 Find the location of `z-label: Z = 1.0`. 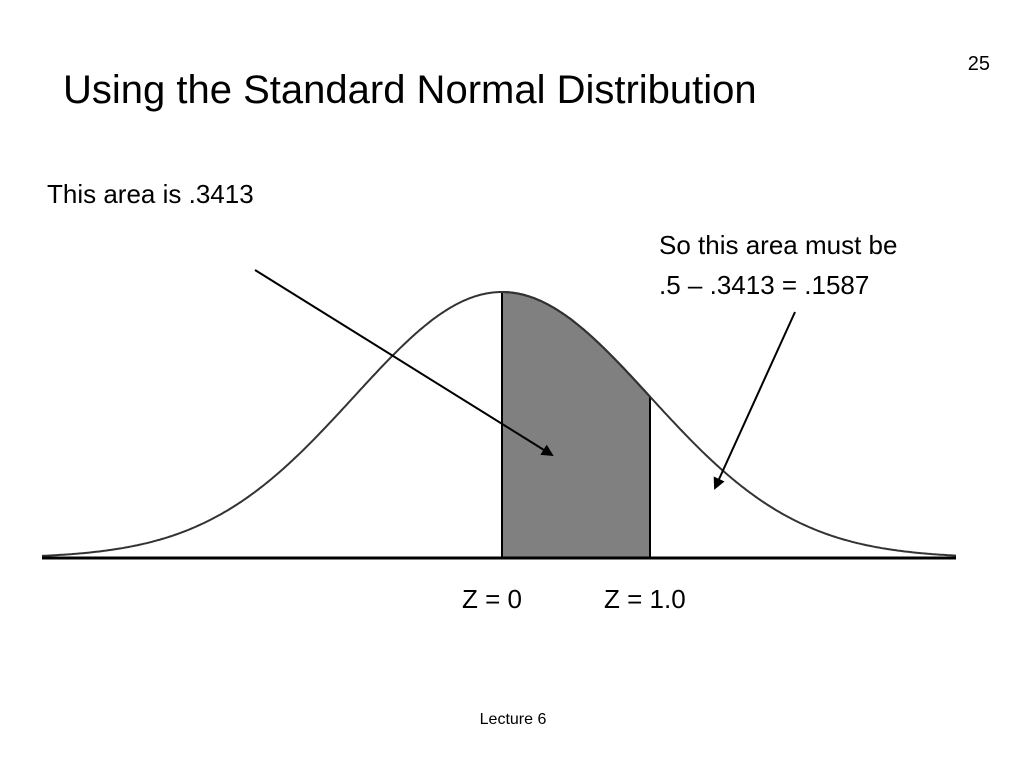

z-label: Z = 1.0 is located at coordinates (645, 599).